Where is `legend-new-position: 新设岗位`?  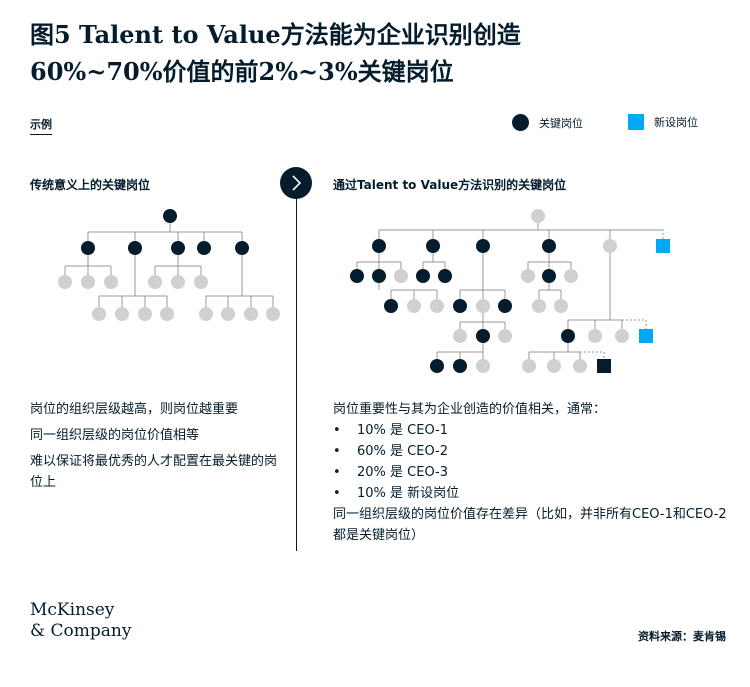
legend-new-position: 新设岗位 is located at coordinates (663, 122).